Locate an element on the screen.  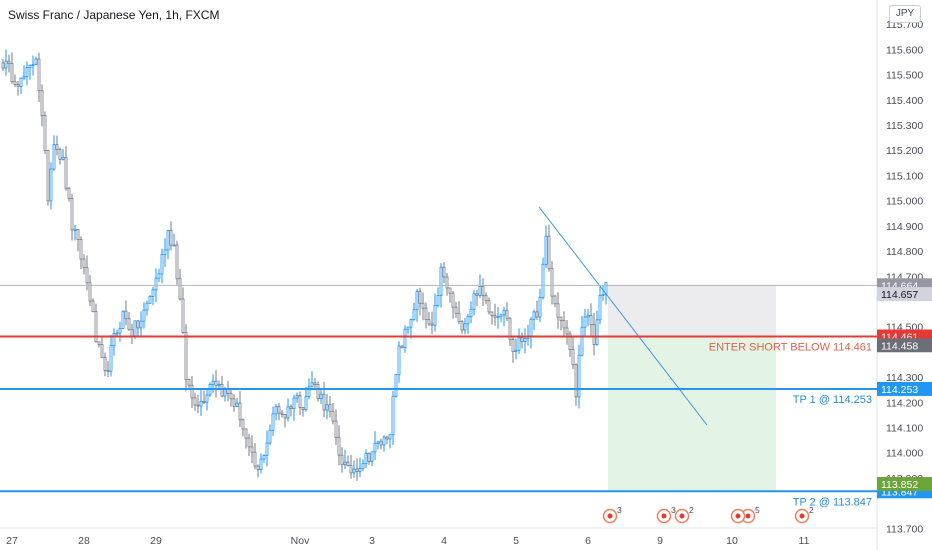
x-tick-label: 3 is located at coordinates (372, 541).